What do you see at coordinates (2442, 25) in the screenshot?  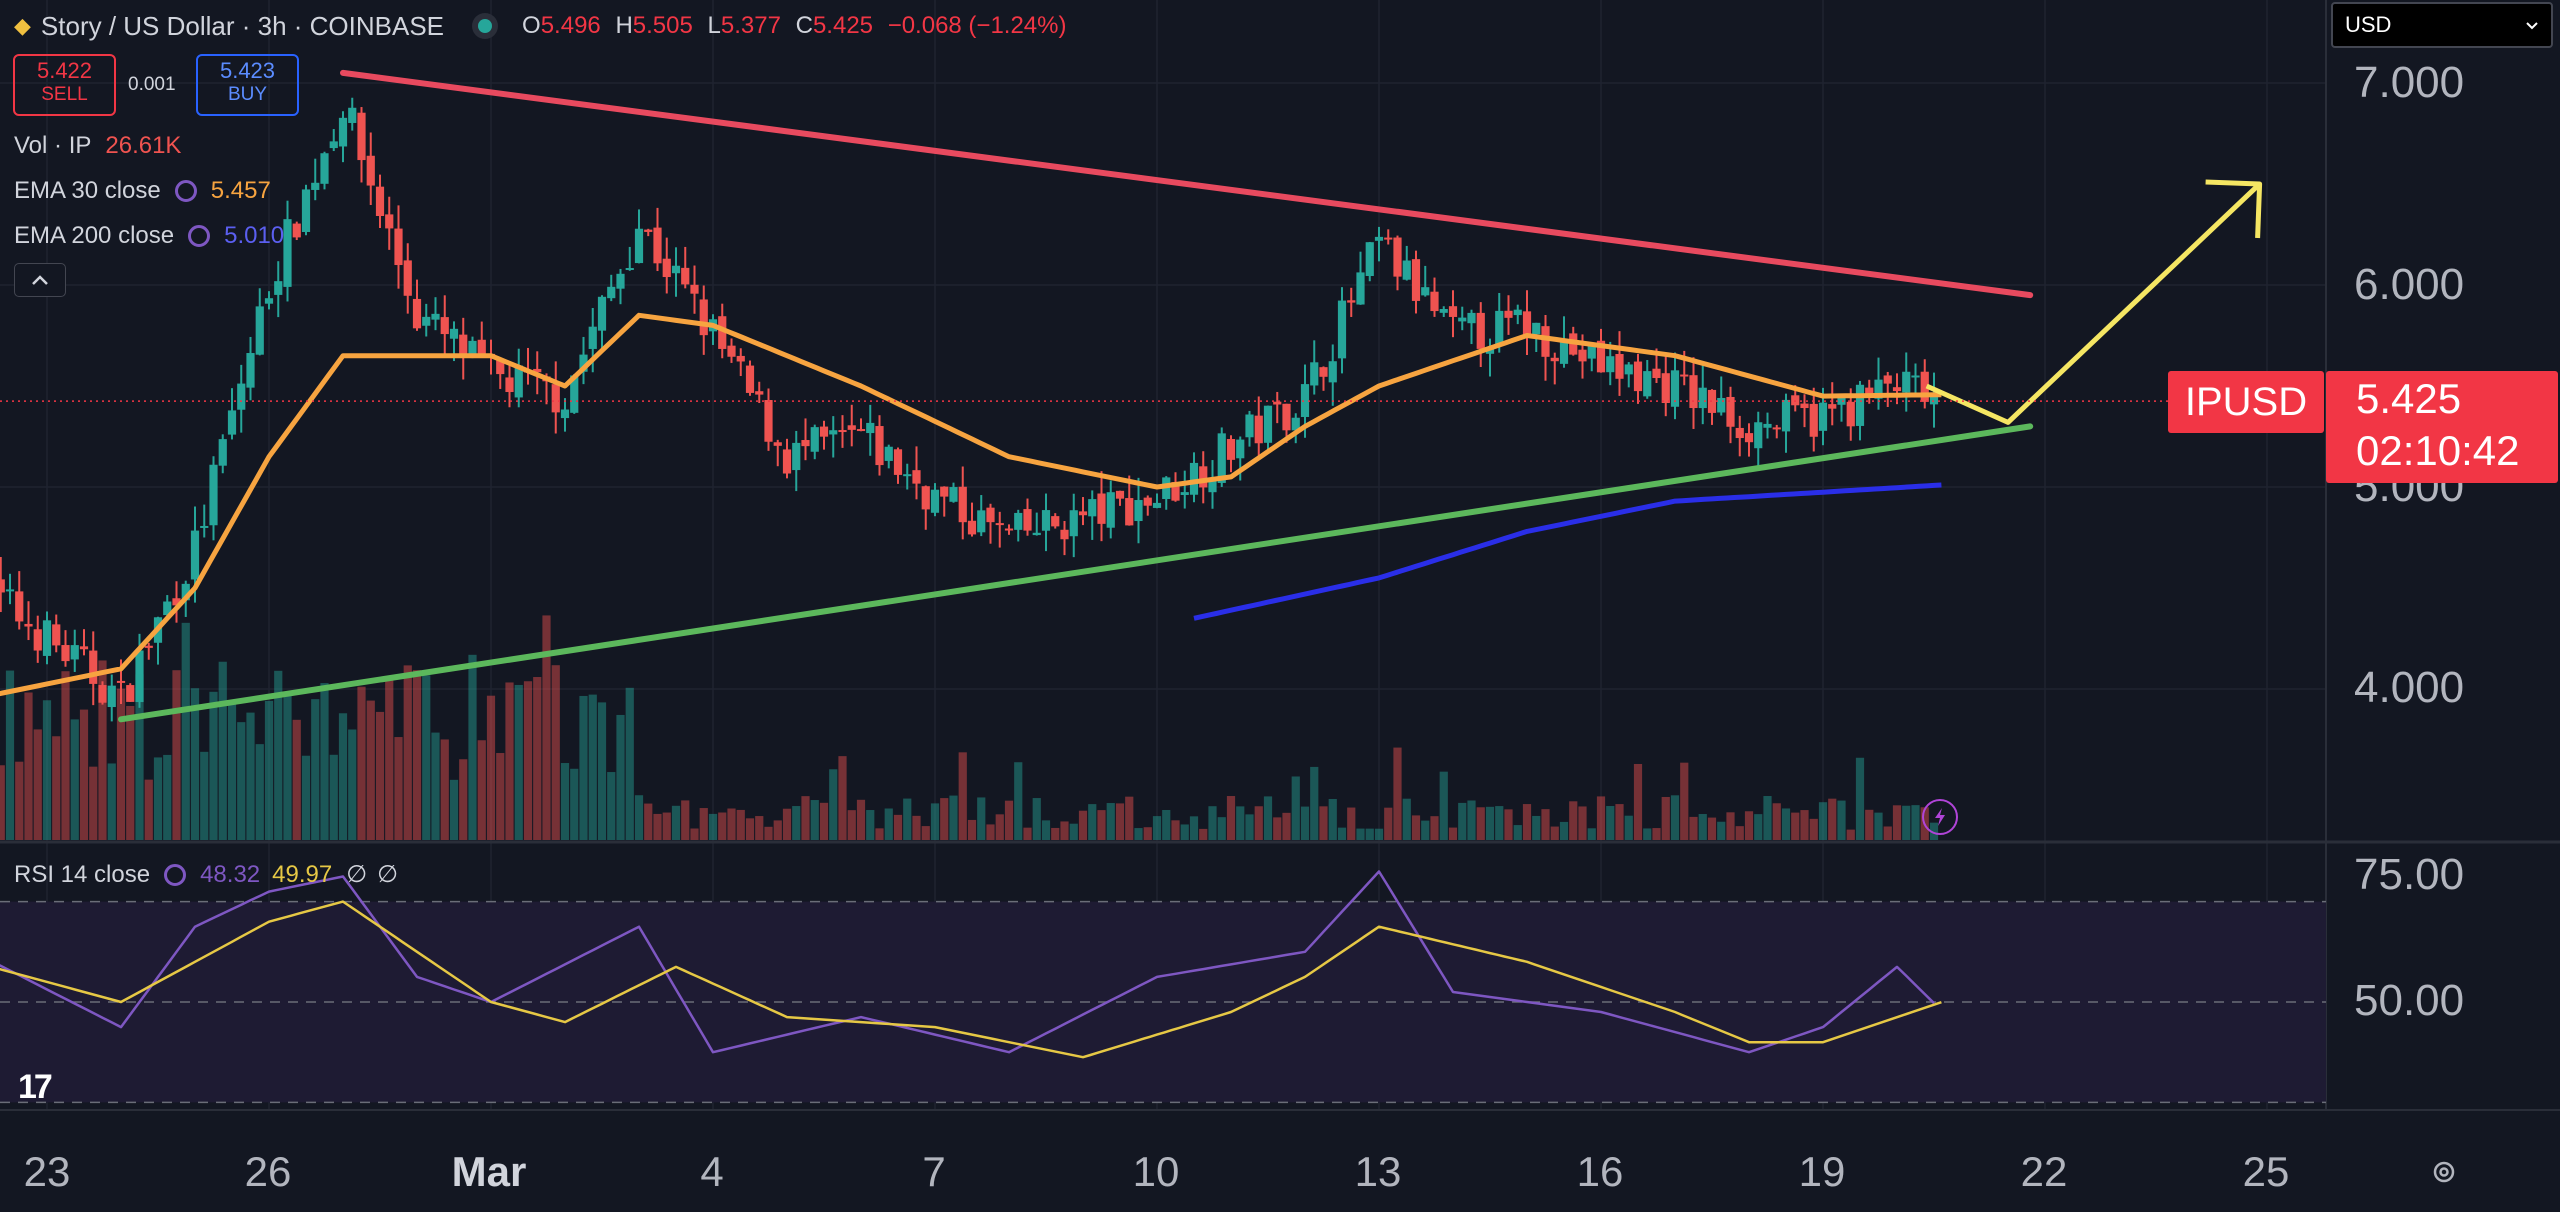 I see `currency-select: USD` at bounding box center [2442, 25].